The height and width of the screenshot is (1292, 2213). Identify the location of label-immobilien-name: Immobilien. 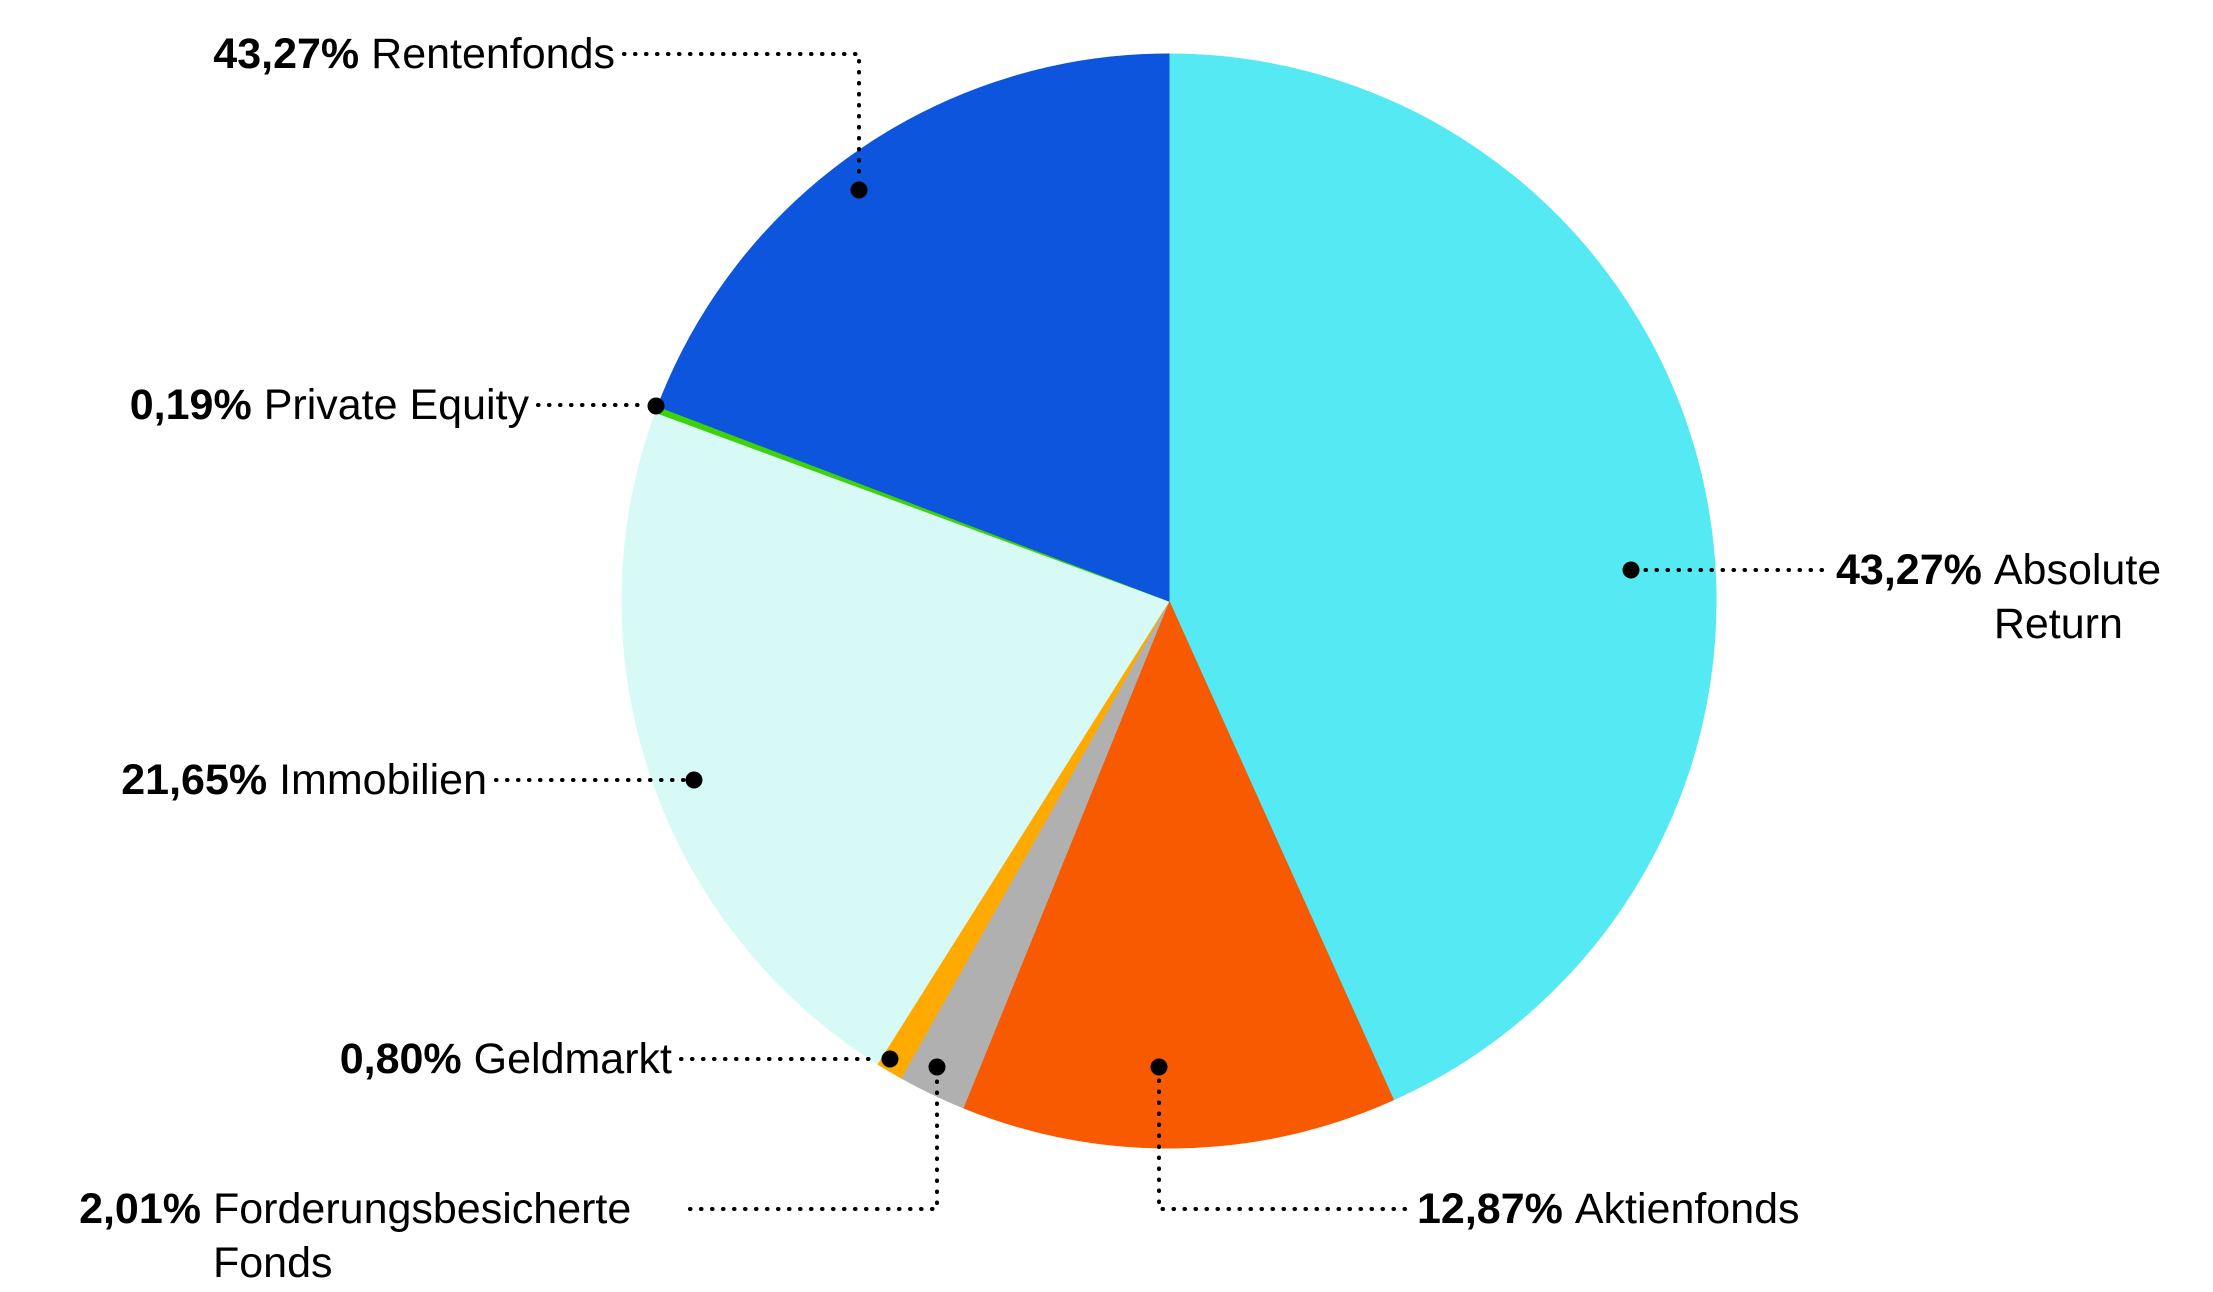
(383, 780).